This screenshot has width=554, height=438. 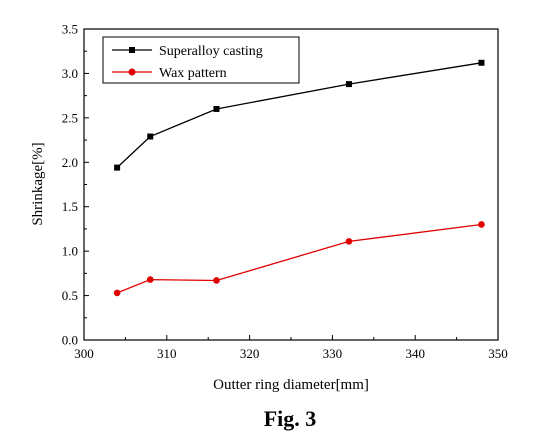 What do you see at coordinates (132, 50) in the screenshot?
I see `legend-marker-superalloy` at bounding box center [132, 50].